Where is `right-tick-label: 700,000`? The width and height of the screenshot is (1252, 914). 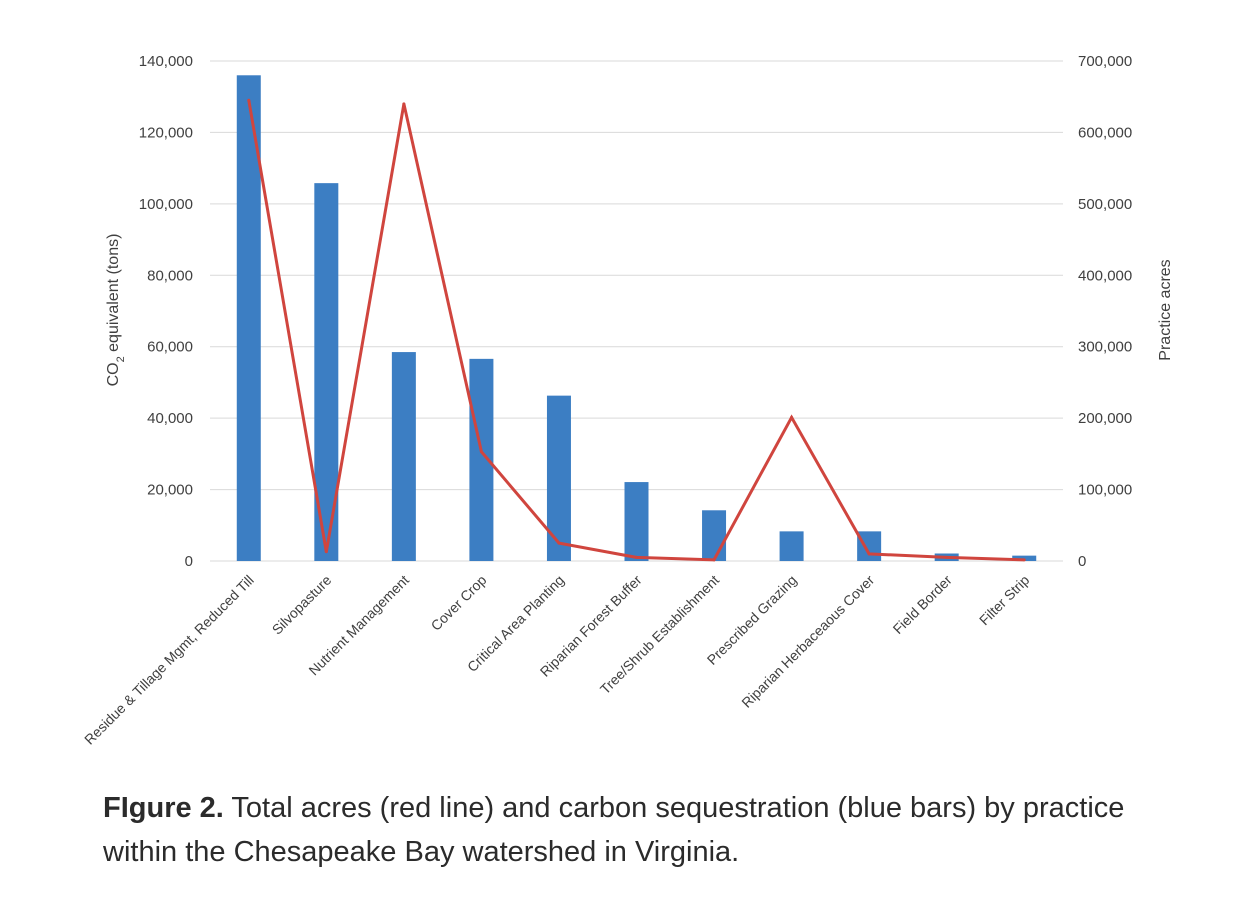
right-tick-label: 700,000 is located at coordinates (1105, 61).